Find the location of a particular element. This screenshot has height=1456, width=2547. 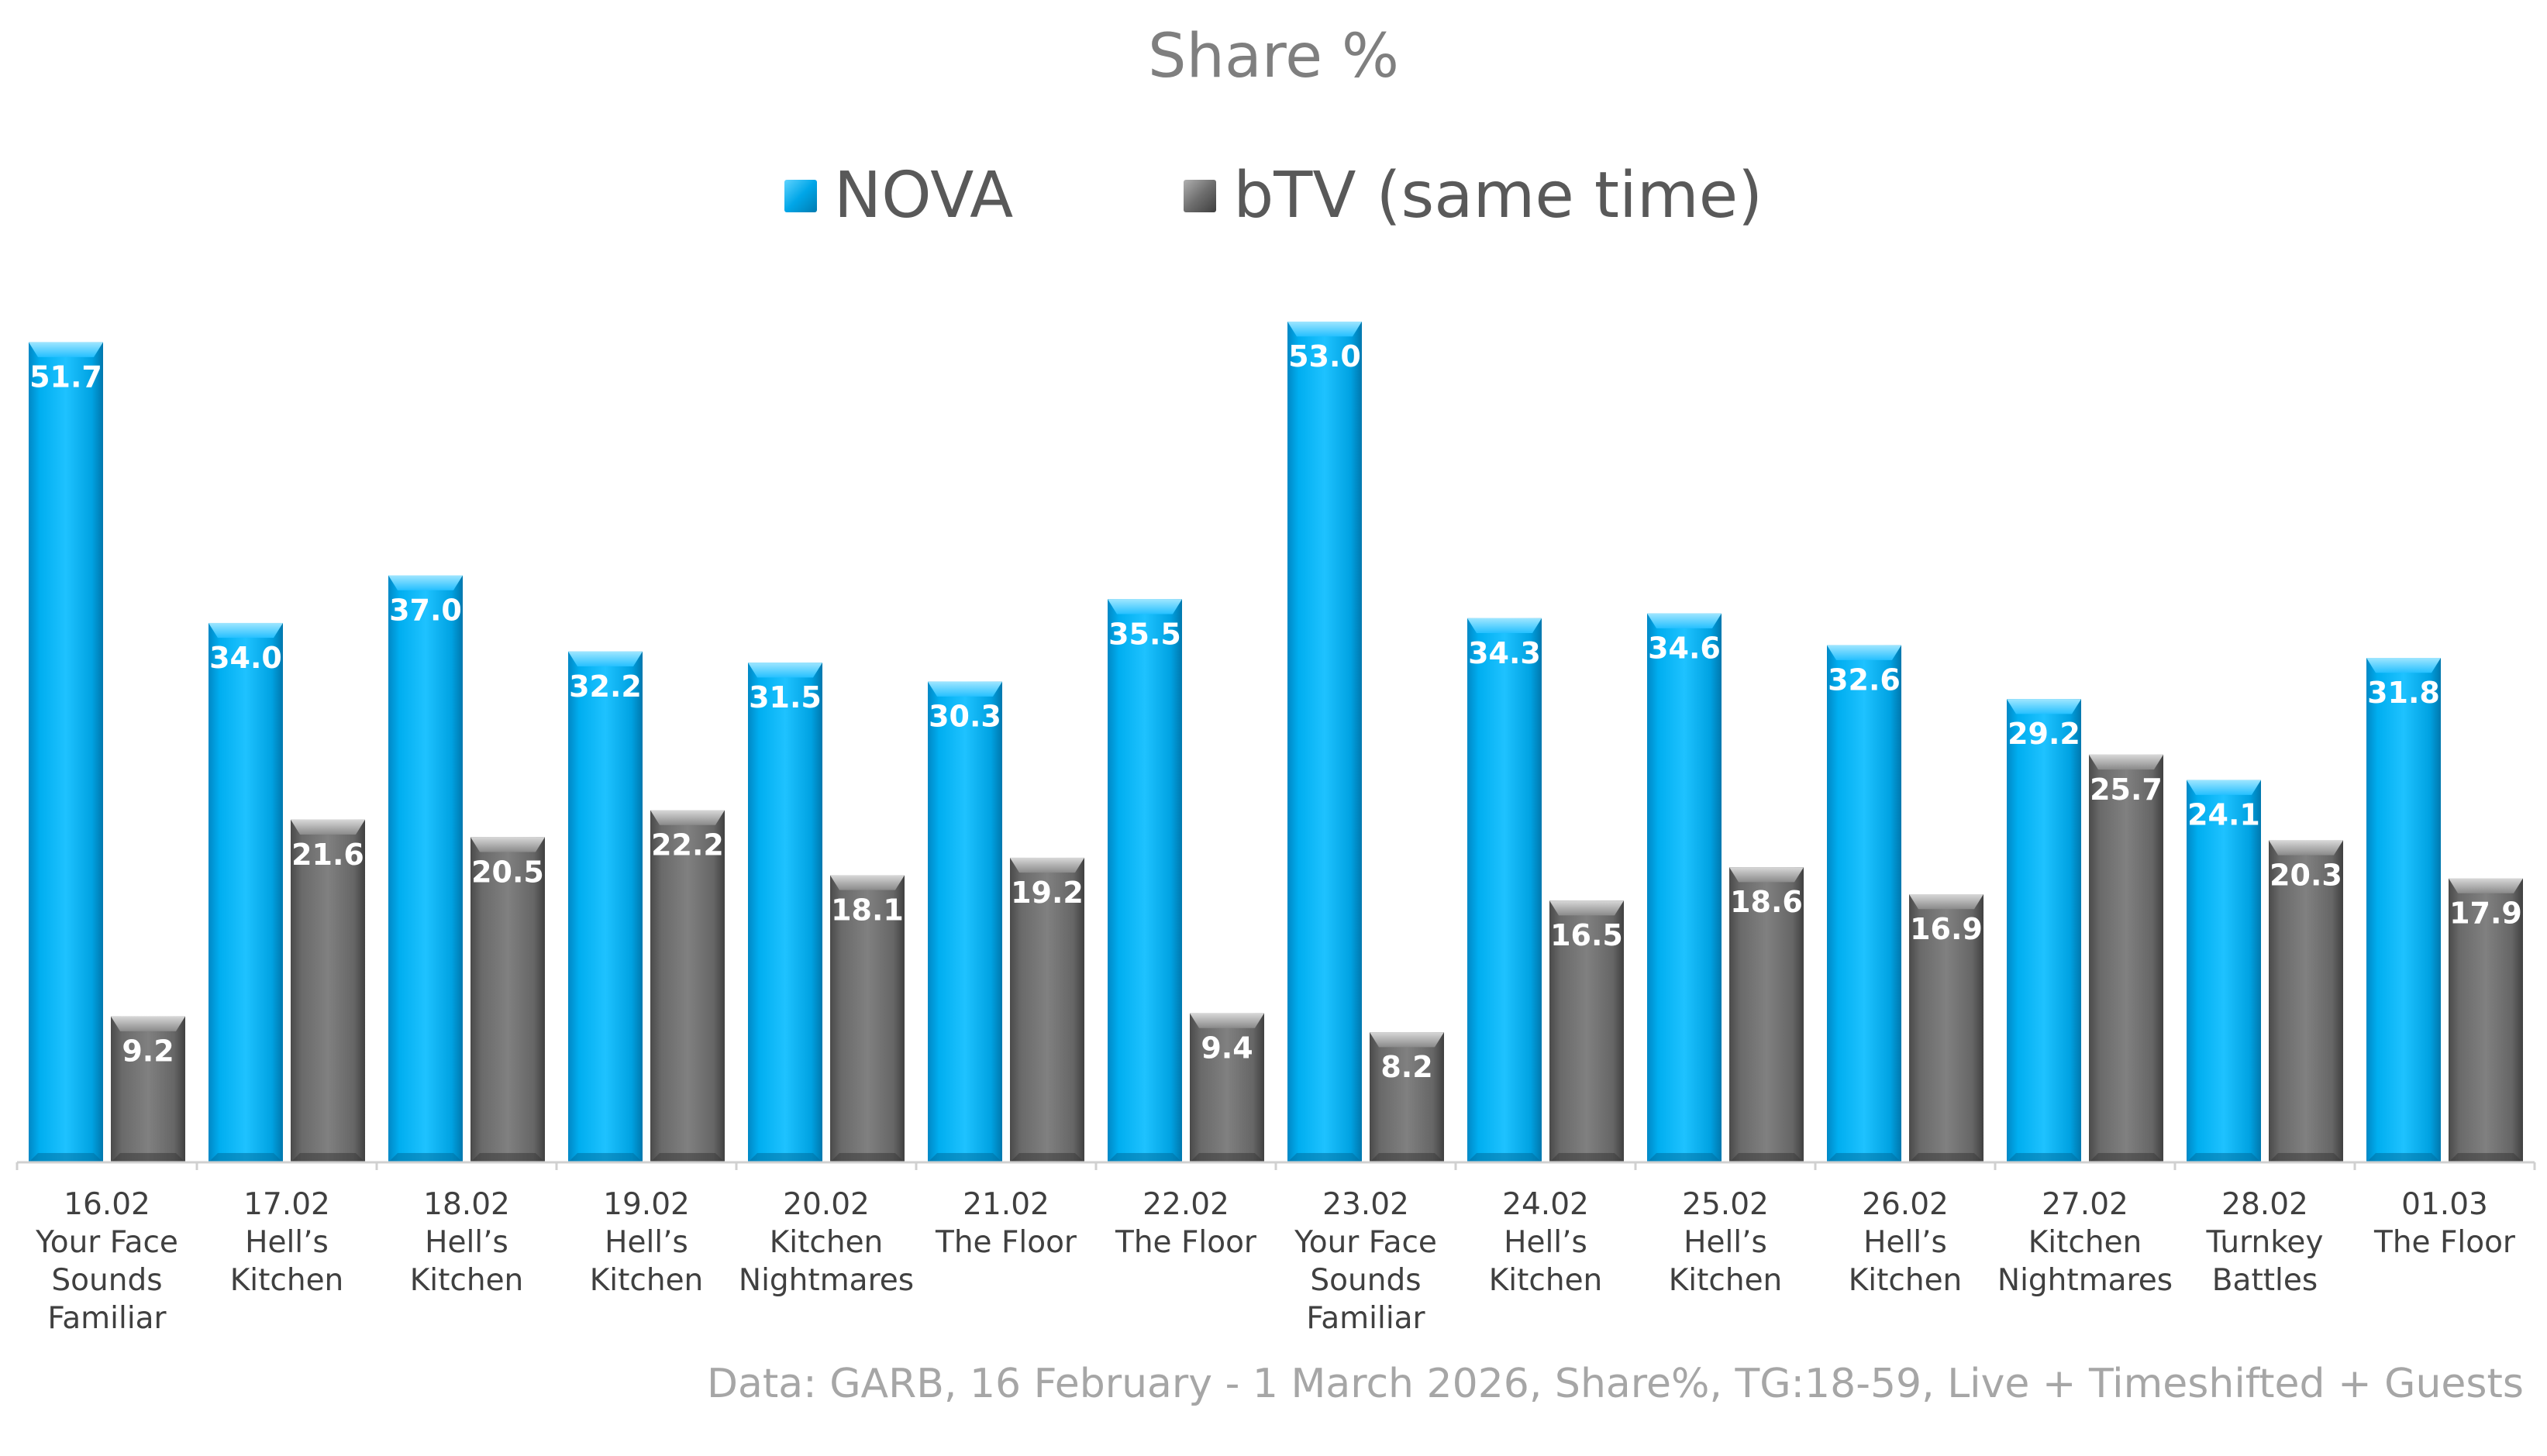

data-label-nova: 35.5 is located at coordinates (1144, 634).